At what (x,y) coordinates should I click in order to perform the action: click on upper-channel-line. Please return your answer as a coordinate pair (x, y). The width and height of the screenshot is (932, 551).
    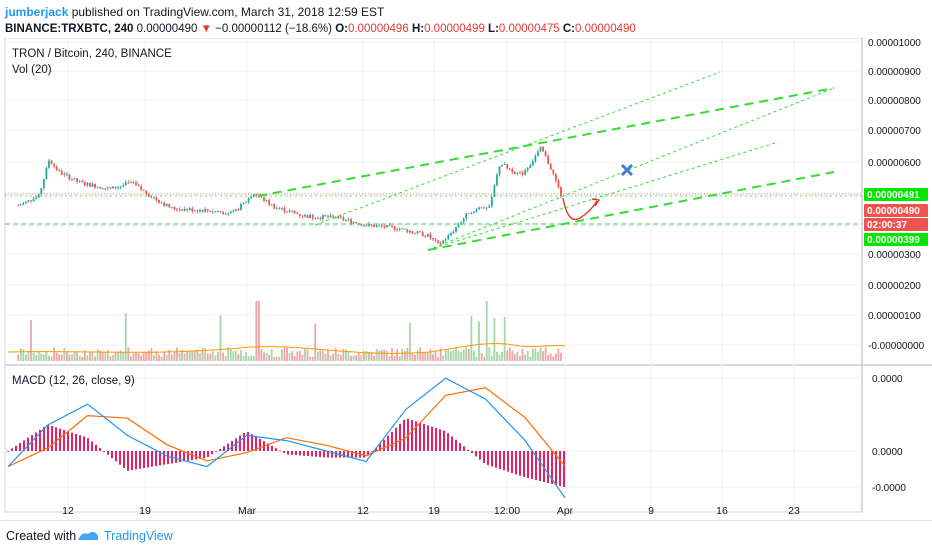
    Looking at the image, I should click on (546, 142).